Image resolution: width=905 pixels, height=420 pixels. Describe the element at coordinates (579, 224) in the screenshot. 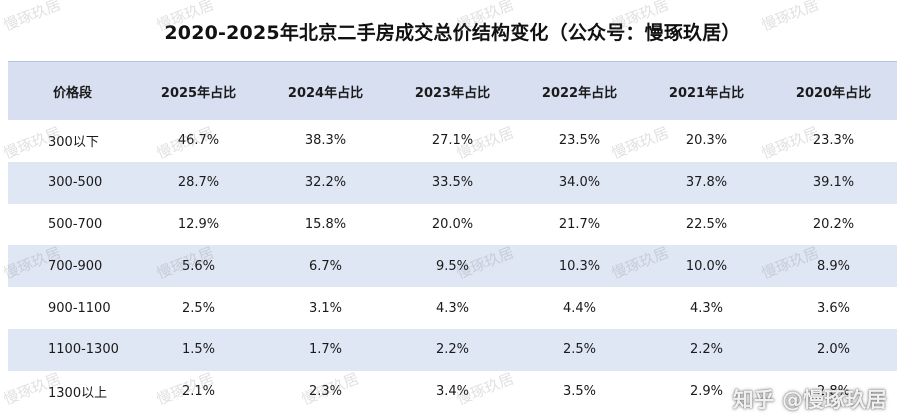

I see `table-cell: 21.7%` at that location.